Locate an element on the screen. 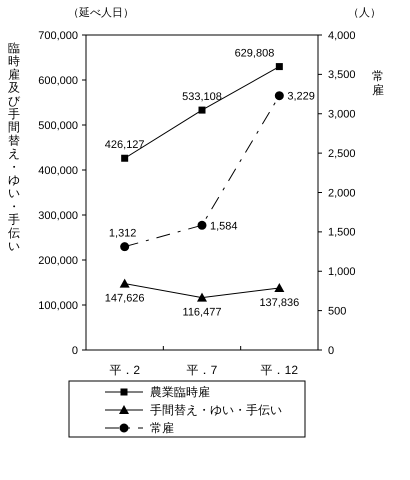 This screenshot has height=480, width=410. legend-label: 農業臨時雇 is located at coordinates (180, 392).